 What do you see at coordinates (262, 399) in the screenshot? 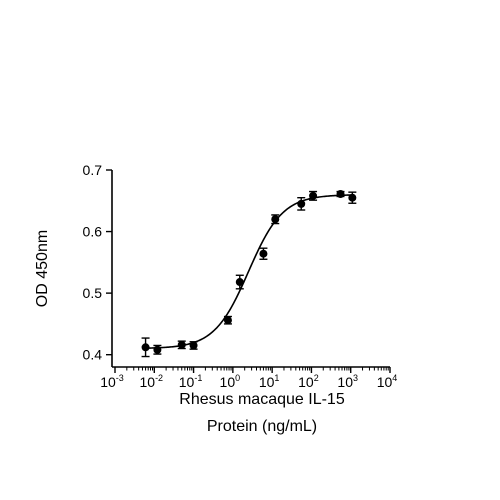
I see `x-axis-title-line: Rhesus macaque IL-15` at bounding box center [262, 399].